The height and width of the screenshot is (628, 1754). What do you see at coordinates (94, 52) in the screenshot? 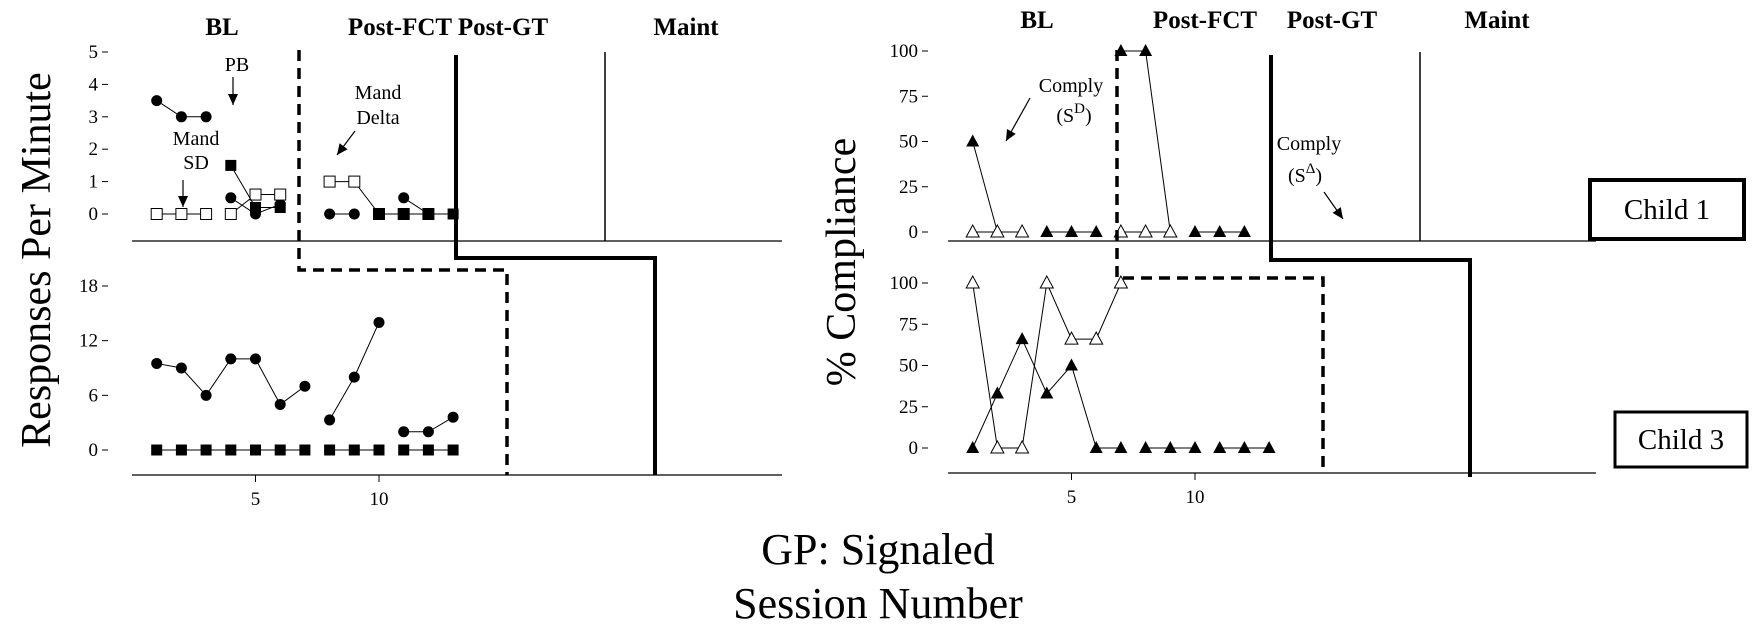
I see `left-top-y-tick-label: 5` at bounding box center [94, 52].